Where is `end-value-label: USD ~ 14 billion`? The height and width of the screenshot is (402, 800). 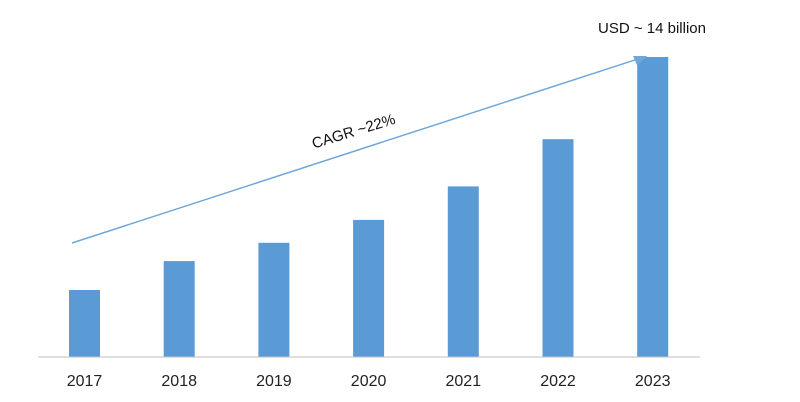 end-value-label: USD ~ 14 billion is located at coordinates (652, 28).